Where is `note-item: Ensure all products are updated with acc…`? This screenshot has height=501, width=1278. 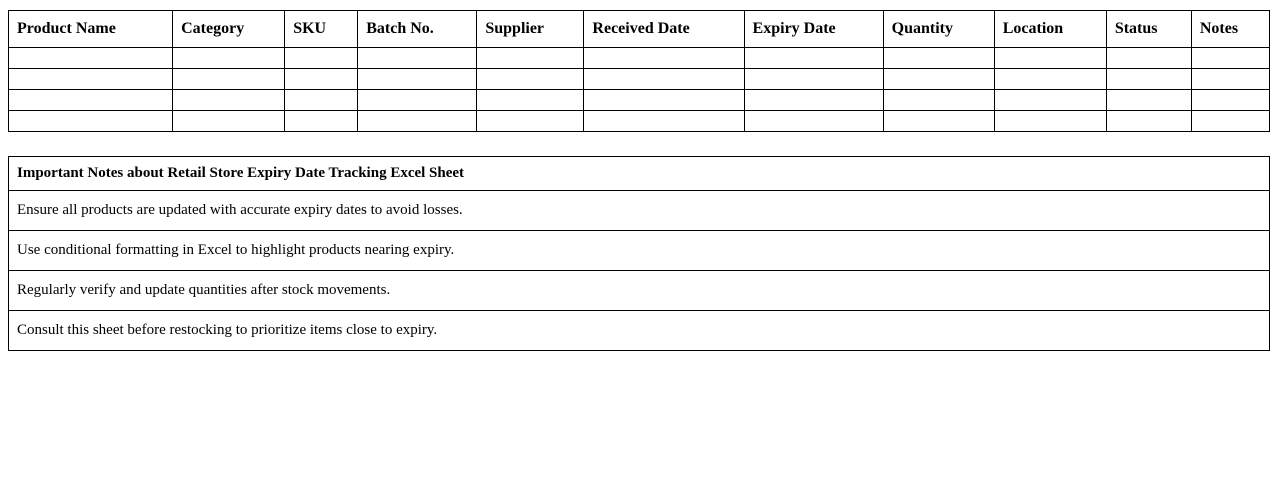 note-item: Ensure all products are updated with acc… is located at coordinates (639, 210).